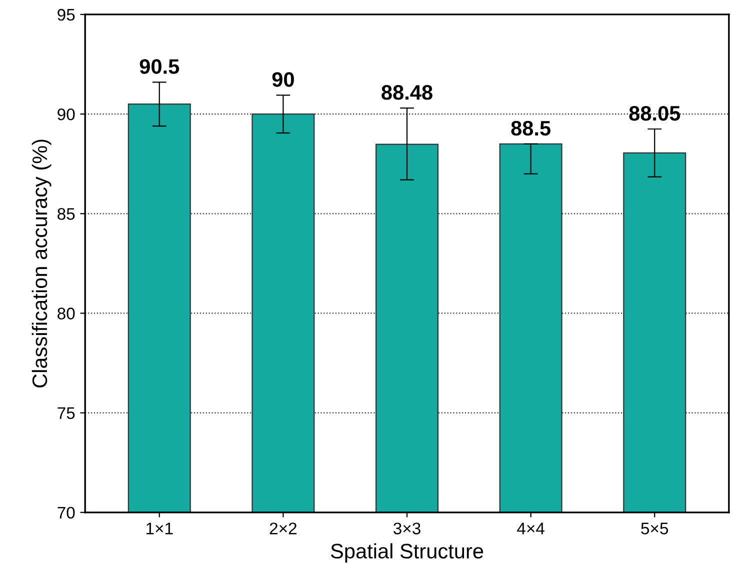 The image size is (740, 579). What do you see at coordinates (531, 128) in the screenshot?
I see `data-label: 88.5` at bounding box center [531, 128].